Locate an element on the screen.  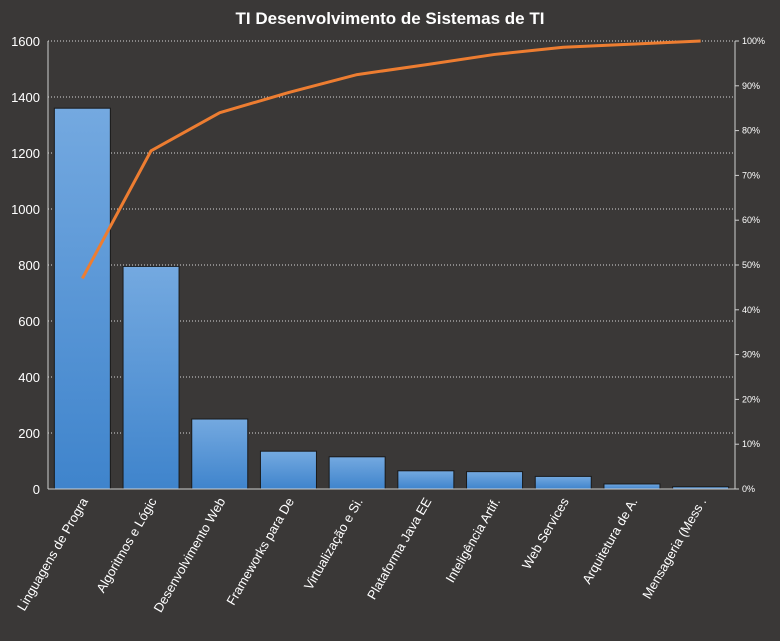
y-tick-label: 0 is located at coordinates (36, 489).